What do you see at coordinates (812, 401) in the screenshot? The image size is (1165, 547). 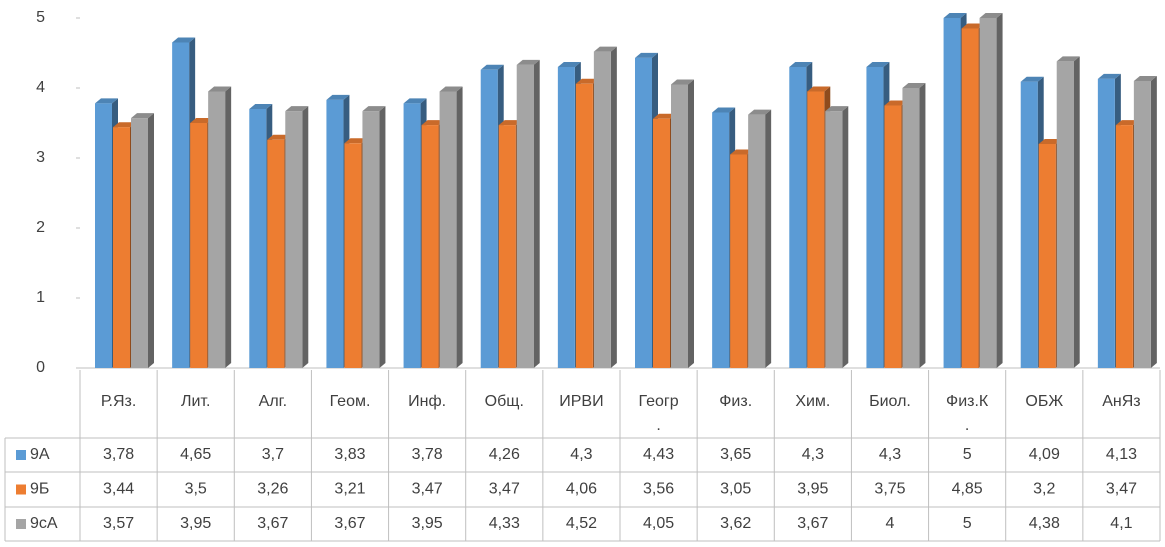 I see `x-tick-label: Хим.` at bounding box center [812, 401].